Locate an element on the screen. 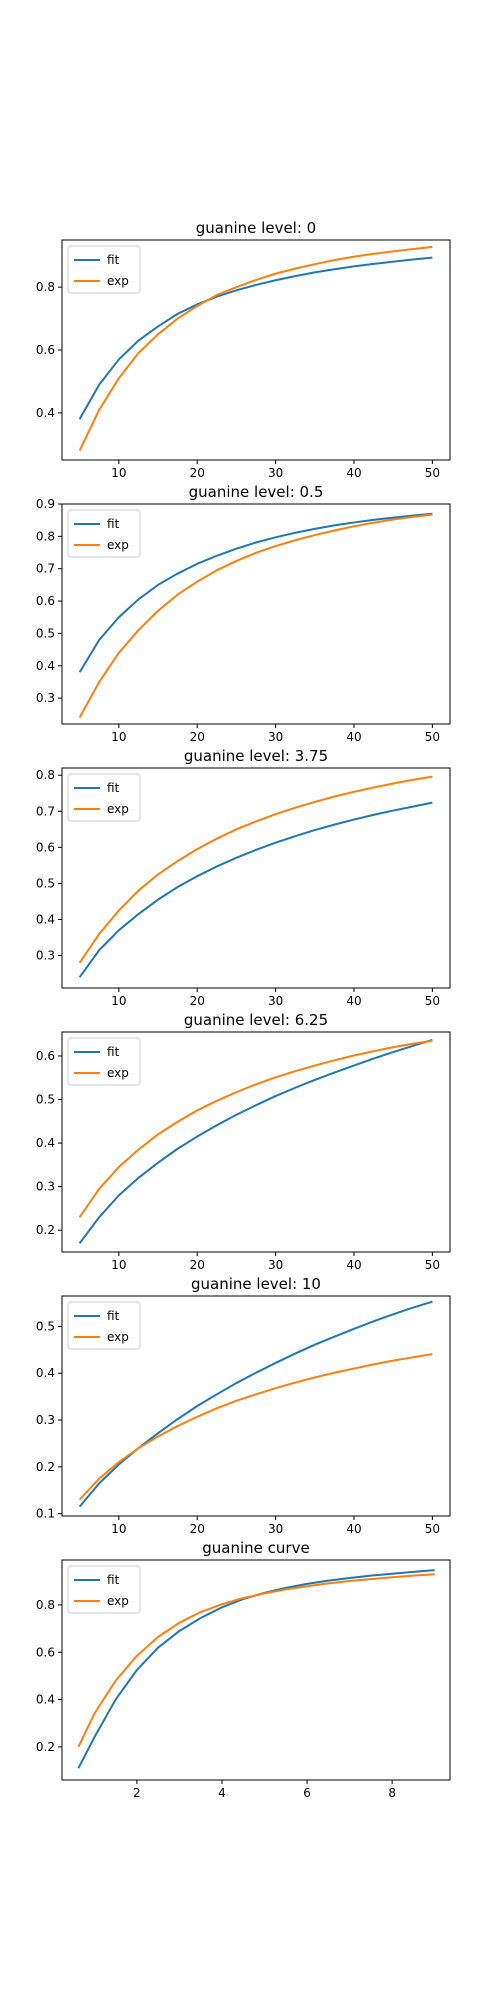 The height and width of the screenshot is (2000, 500). chart-title: guanine level: 3.75 is located at coordinates (256, 756).